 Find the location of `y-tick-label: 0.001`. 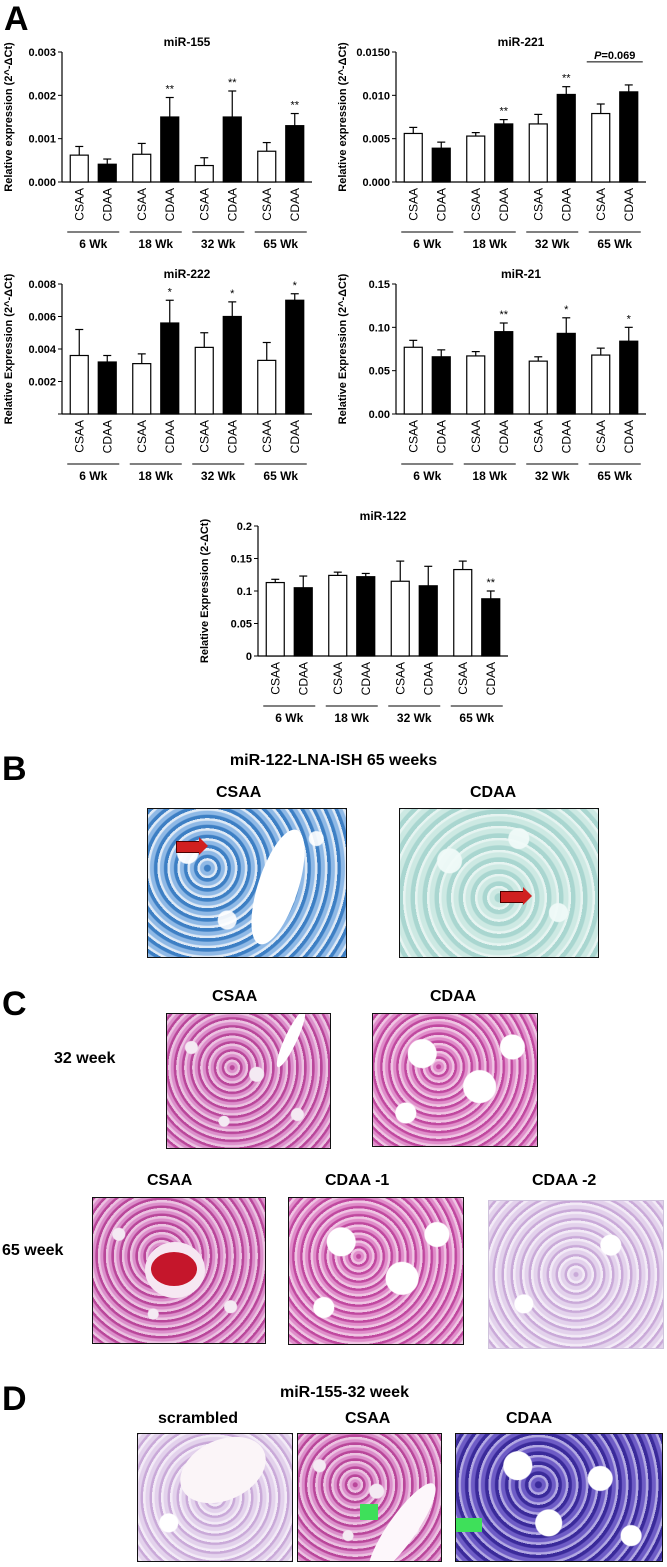

y-tick-label: 0.001 is located at coordinates (42, 140).